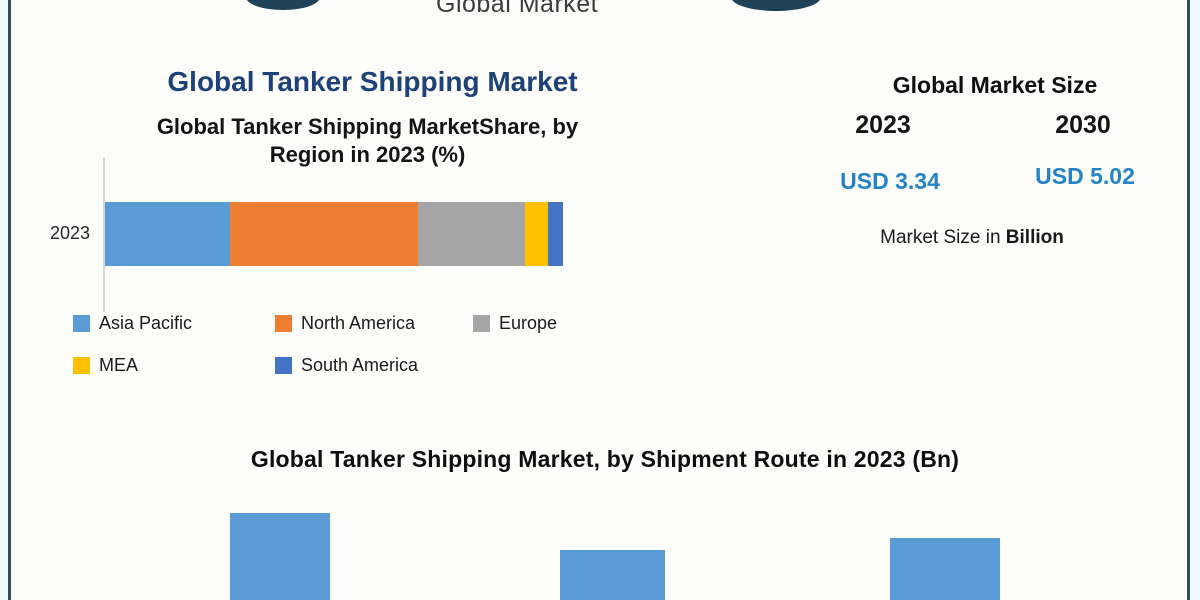 The height and width of the screenshot is (600, 1200). I want to click on bar-segment-mea, so click(536, 234).